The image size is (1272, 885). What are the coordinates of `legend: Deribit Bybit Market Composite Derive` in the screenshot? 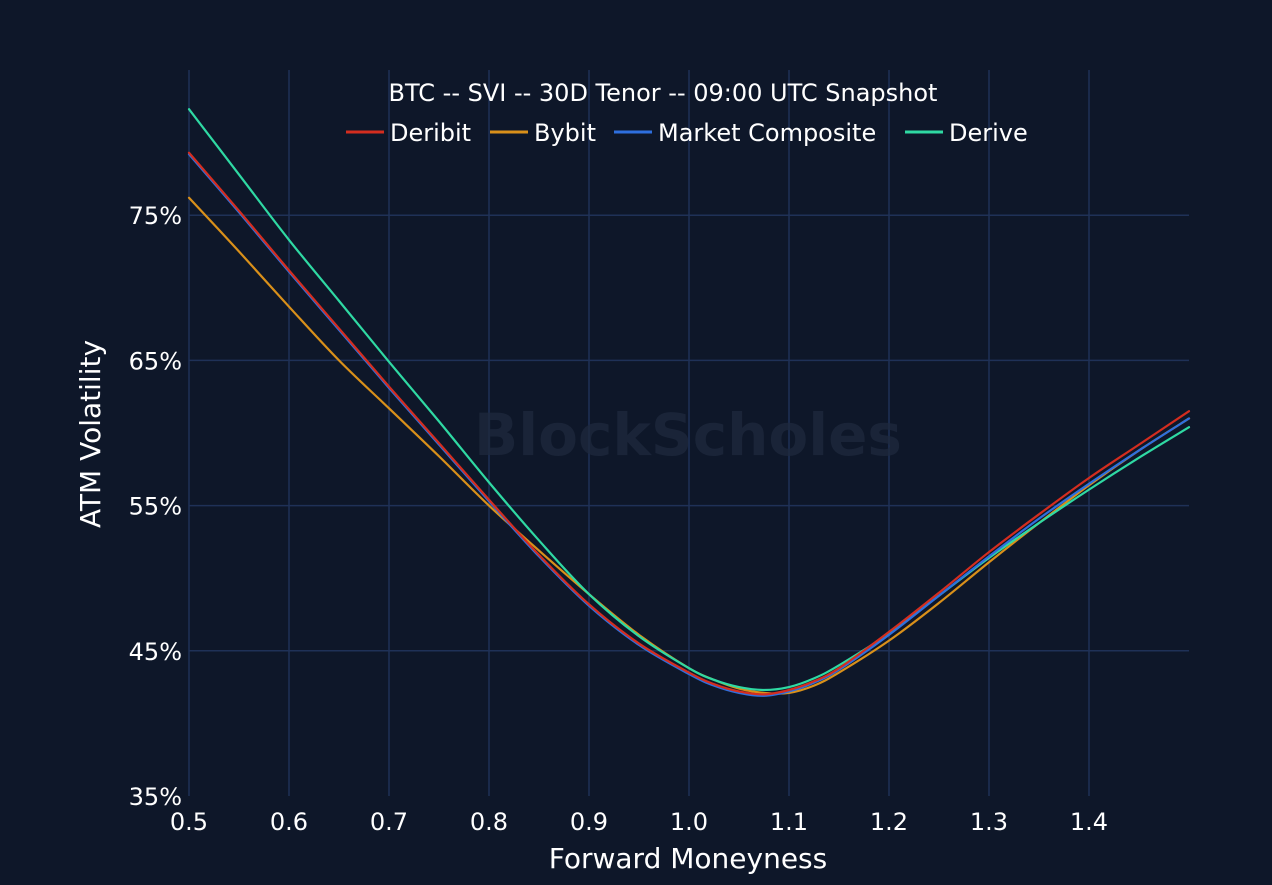 It's located at (687, 133).